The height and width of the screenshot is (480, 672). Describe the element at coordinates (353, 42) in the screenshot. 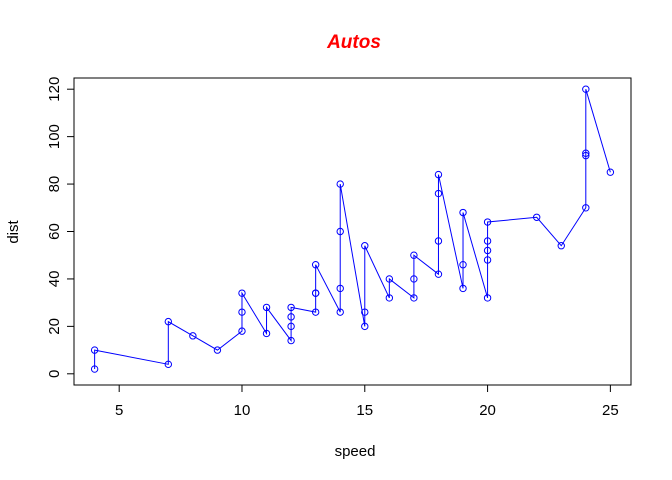

I see `chart-title: Autos` at that location.